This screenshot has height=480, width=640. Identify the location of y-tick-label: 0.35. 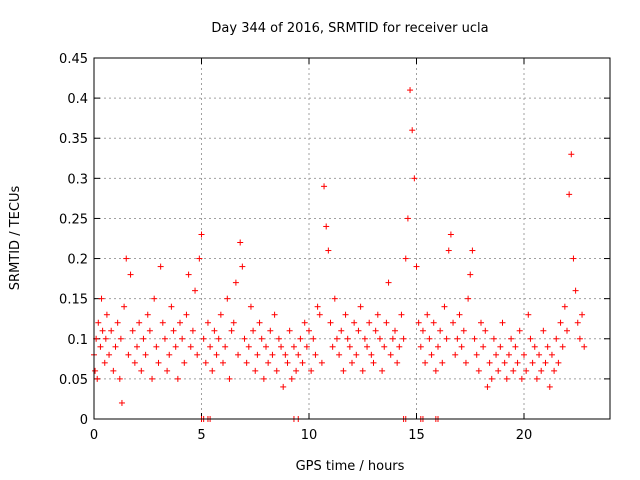
(73, 139).